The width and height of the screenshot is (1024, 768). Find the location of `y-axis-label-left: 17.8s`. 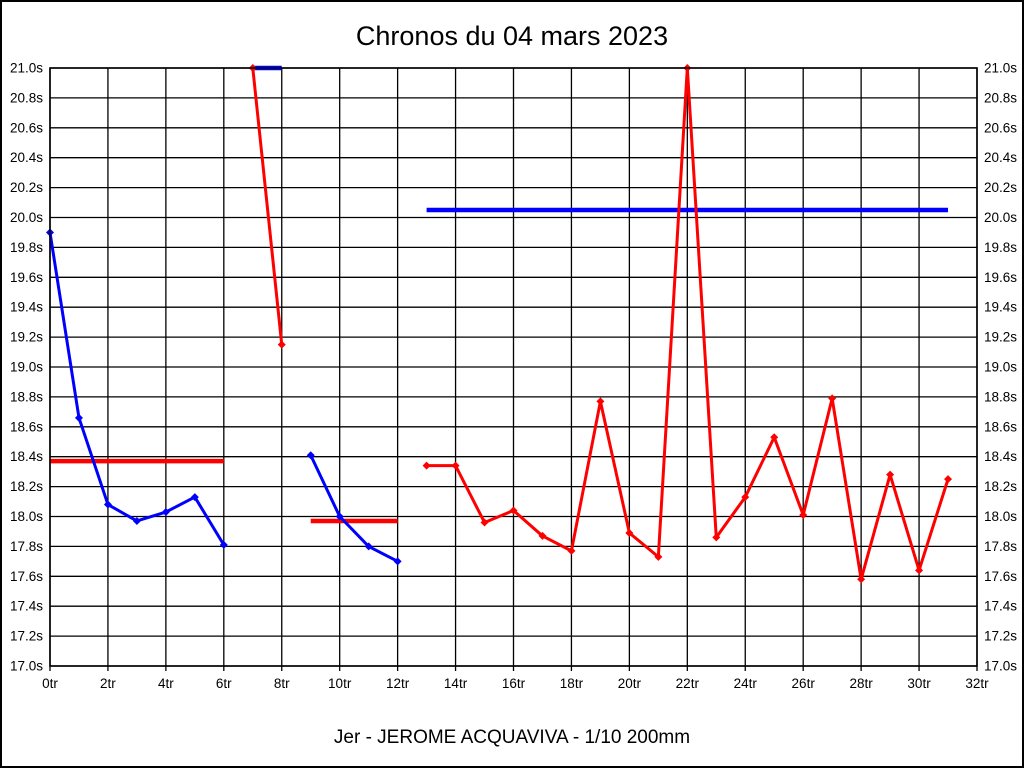

y-axis-label-left: 17.8s is located at coordinates (26, 546).